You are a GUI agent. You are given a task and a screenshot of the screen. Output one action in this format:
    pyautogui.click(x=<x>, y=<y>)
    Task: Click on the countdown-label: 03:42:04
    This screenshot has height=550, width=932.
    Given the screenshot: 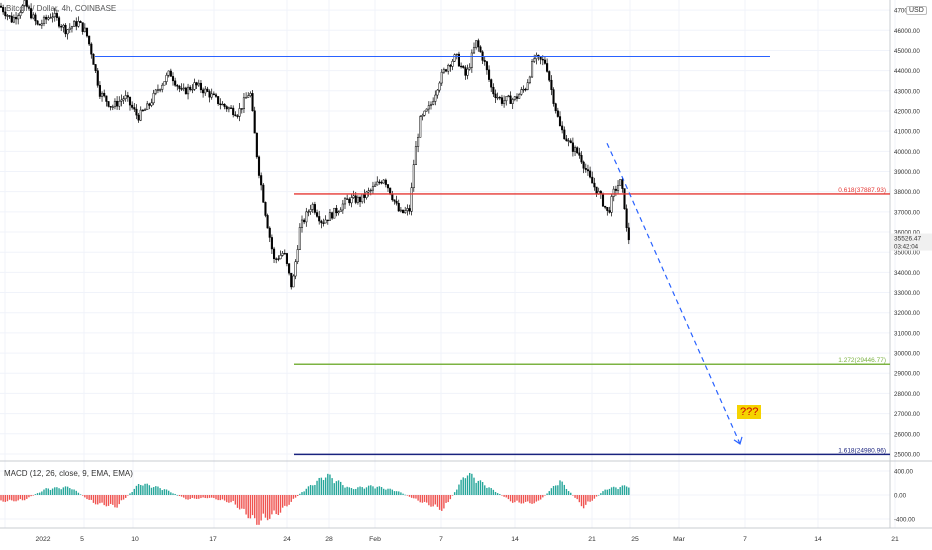 What is the action you would take?
    pyautogui.click(x=906, y=247)
    